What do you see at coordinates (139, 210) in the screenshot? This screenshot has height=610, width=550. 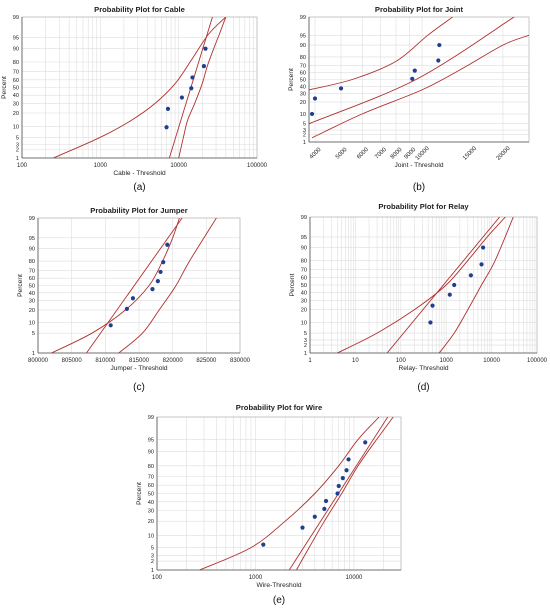 I see `chart-title: Probability Plot for Jumper` at bounding box center [139, 210].